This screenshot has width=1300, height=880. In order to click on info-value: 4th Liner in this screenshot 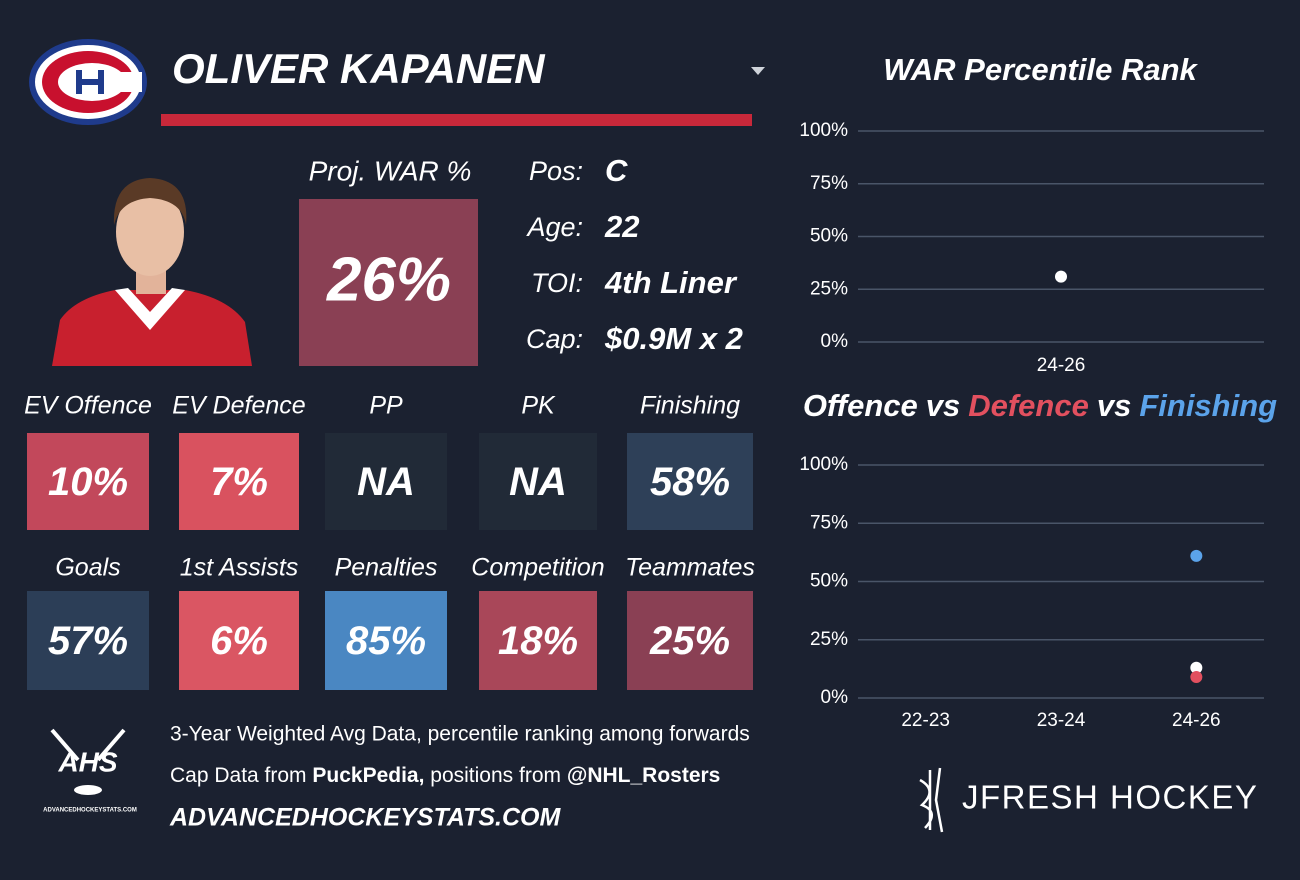, I will do `click(671, 282)`.